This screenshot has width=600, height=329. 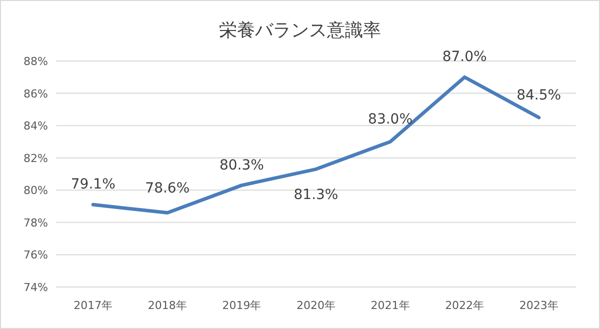 I want to click on data-label: 79.1%, so click(x=93, y=184).